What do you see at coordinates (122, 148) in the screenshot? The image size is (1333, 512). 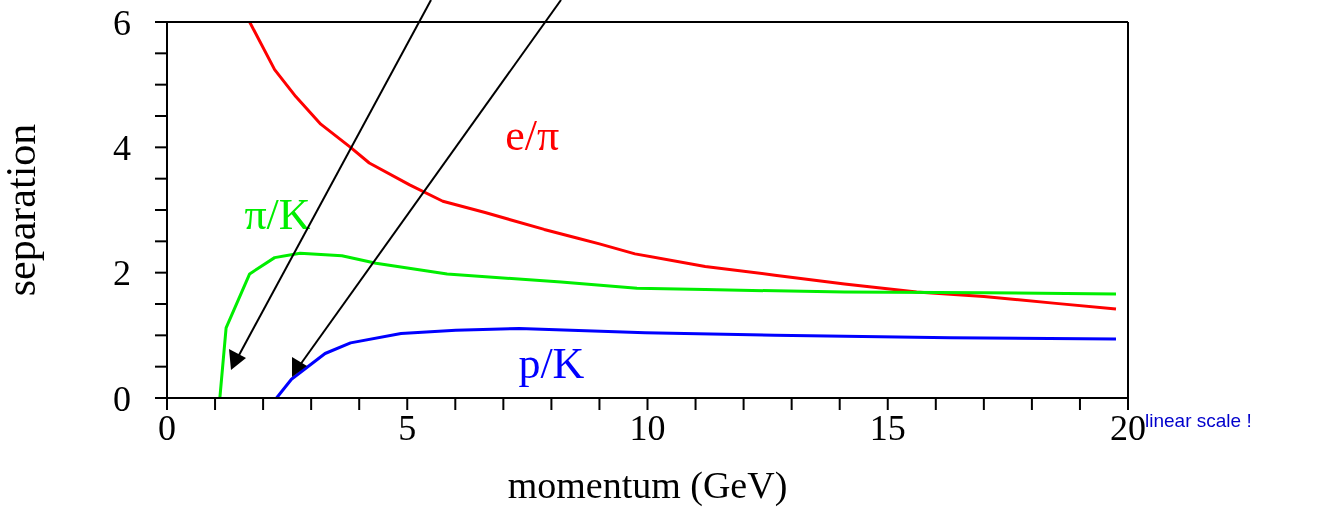 I see `y-tick-label: 4` at bounding box center [122, 148].